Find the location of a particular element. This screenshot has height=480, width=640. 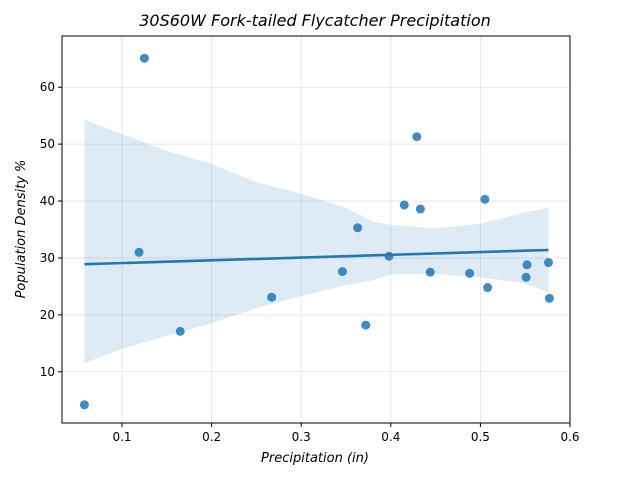

x-tick-label: 0.6 is located at coordinates (569, 437).